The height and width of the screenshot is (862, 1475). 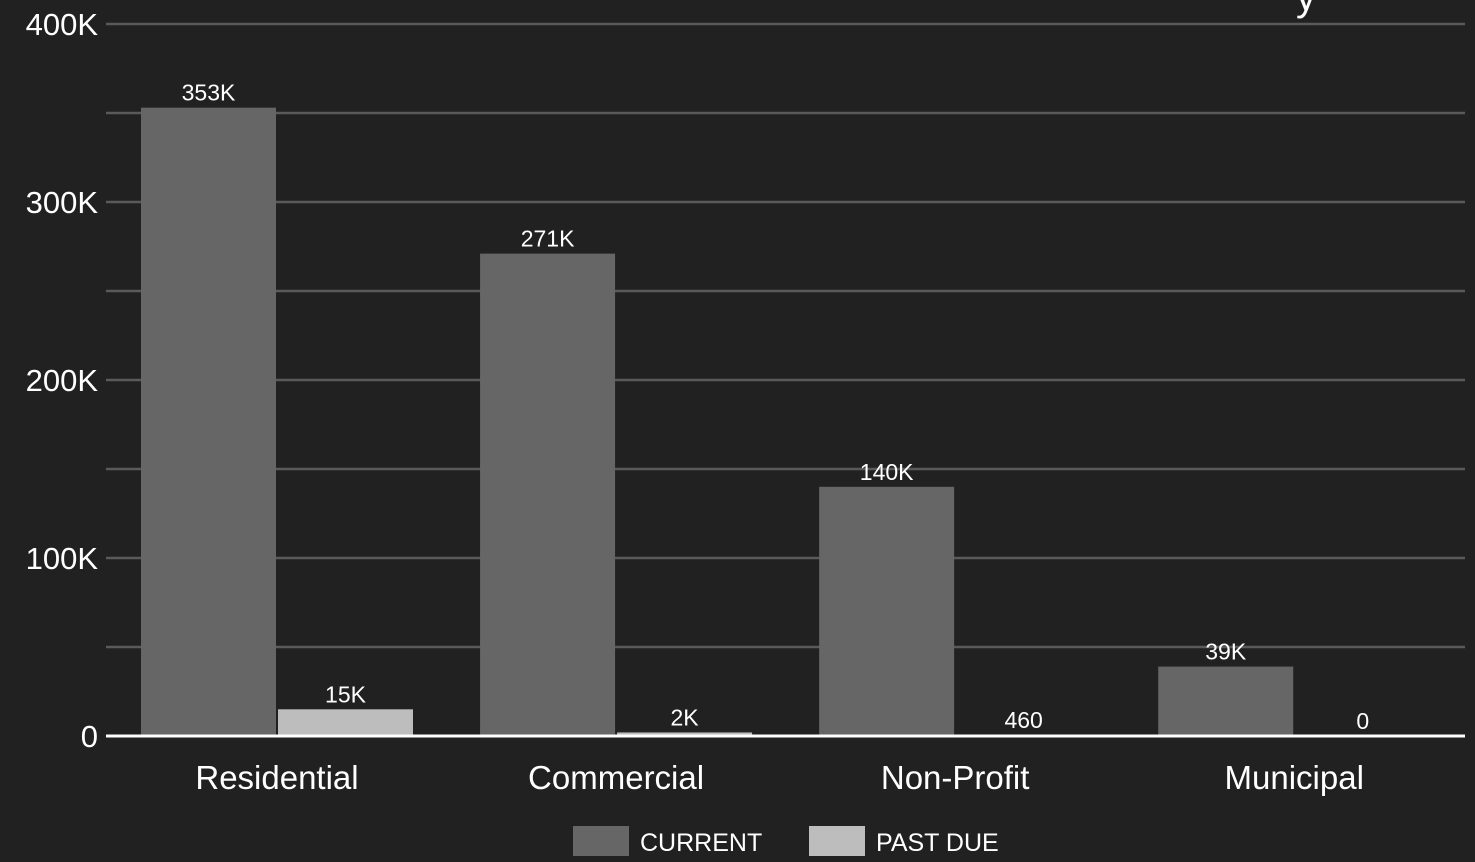 I want to click on y-tick-label: 200K, so click(x=62, y=380).